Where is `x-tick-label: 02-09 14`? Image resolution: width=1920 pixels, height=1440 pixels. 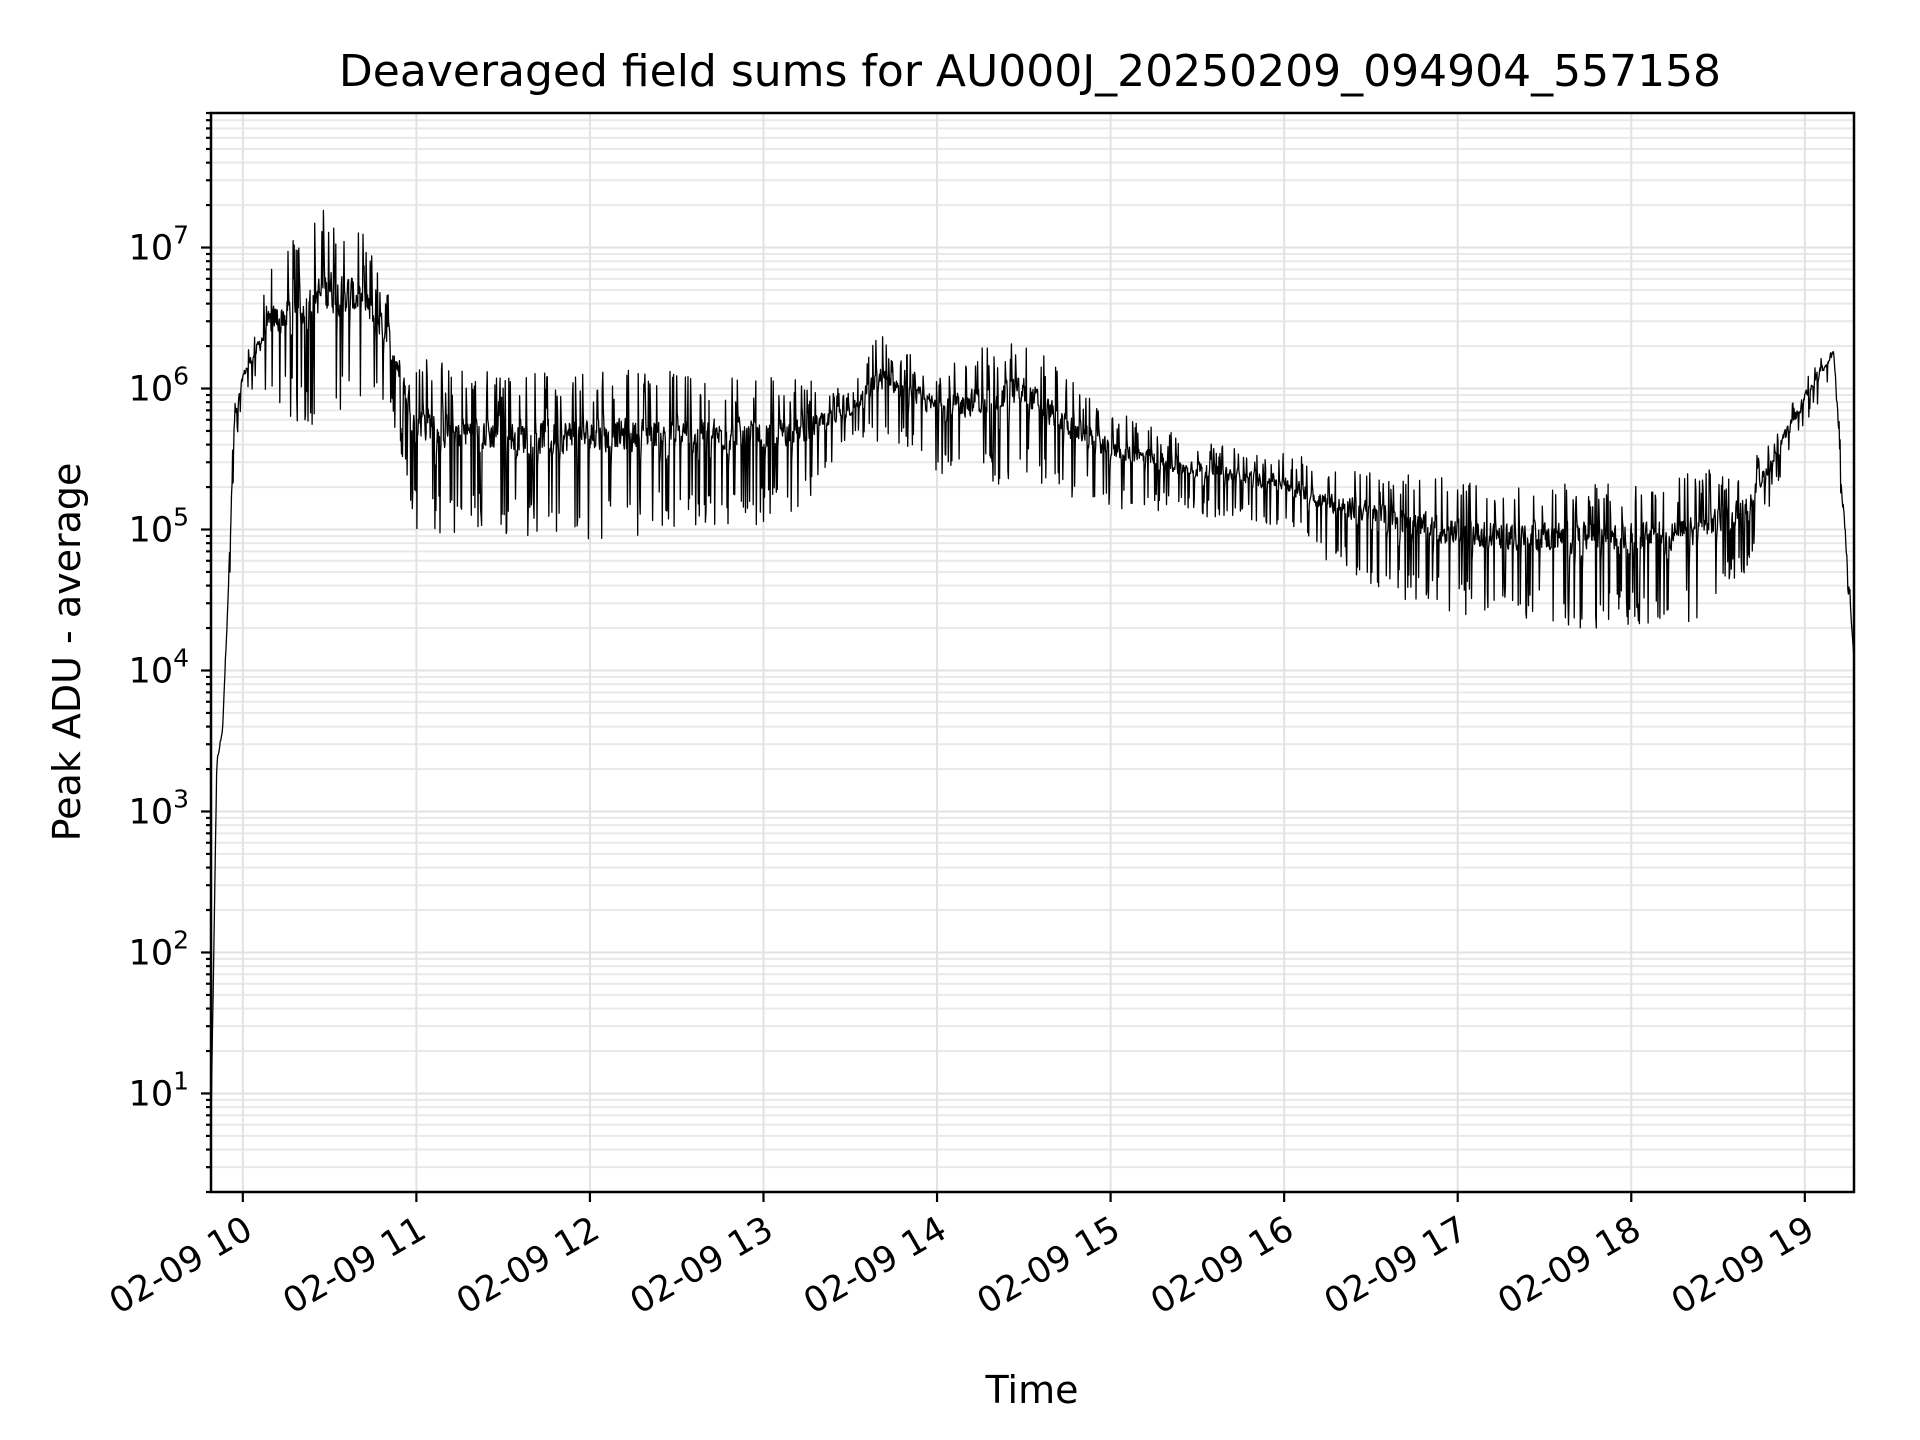 x-tick-label: 02-09 14 is located at coordinates (875, 1265).